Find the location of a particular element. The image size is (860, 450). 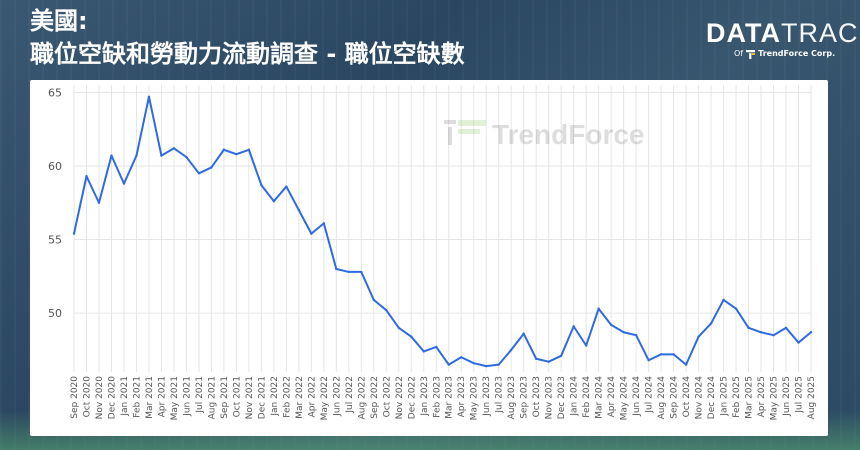

x-tick-label: Sep 2020 is located at coordinates (75, 397).